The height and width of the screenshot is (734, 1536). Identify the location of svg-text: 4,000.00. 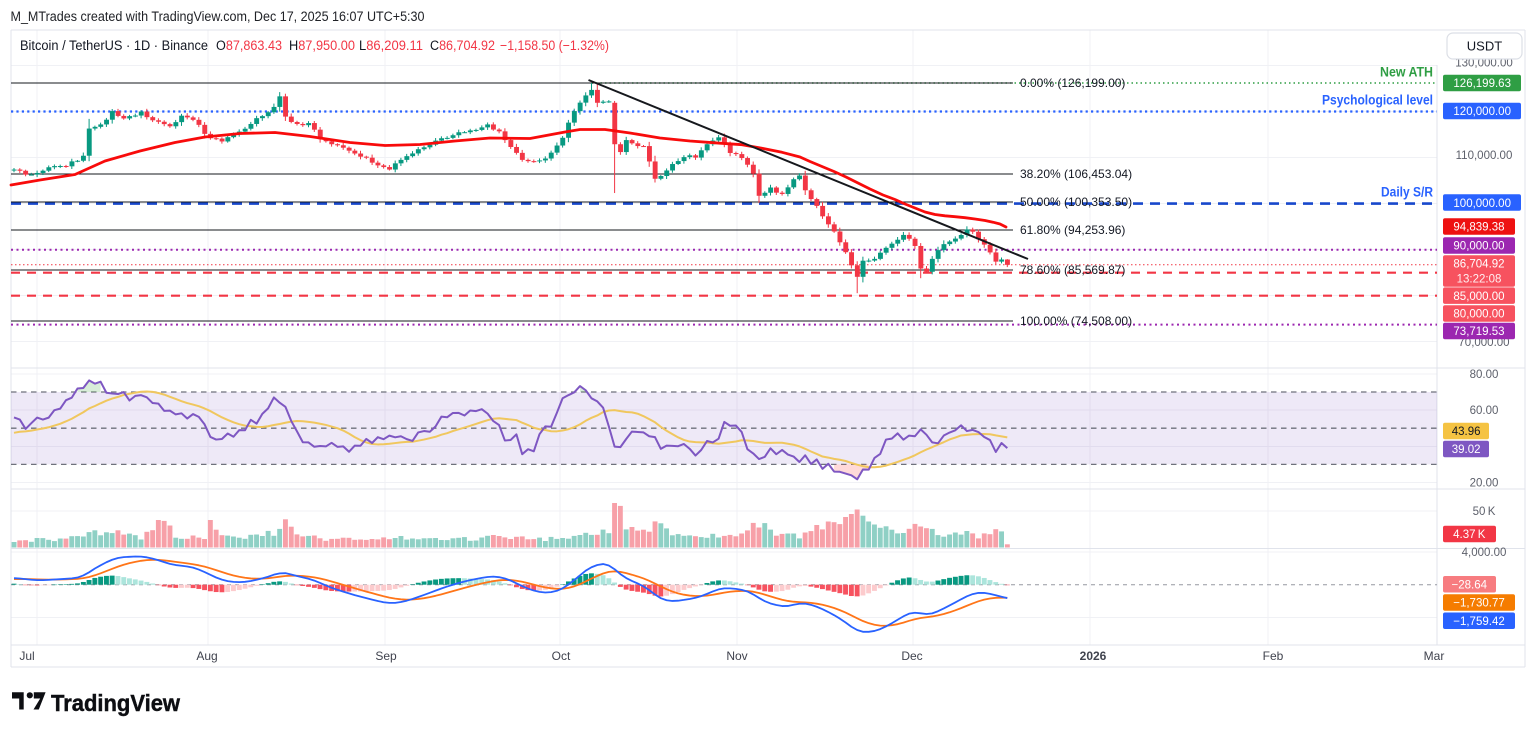
(1484, 553).